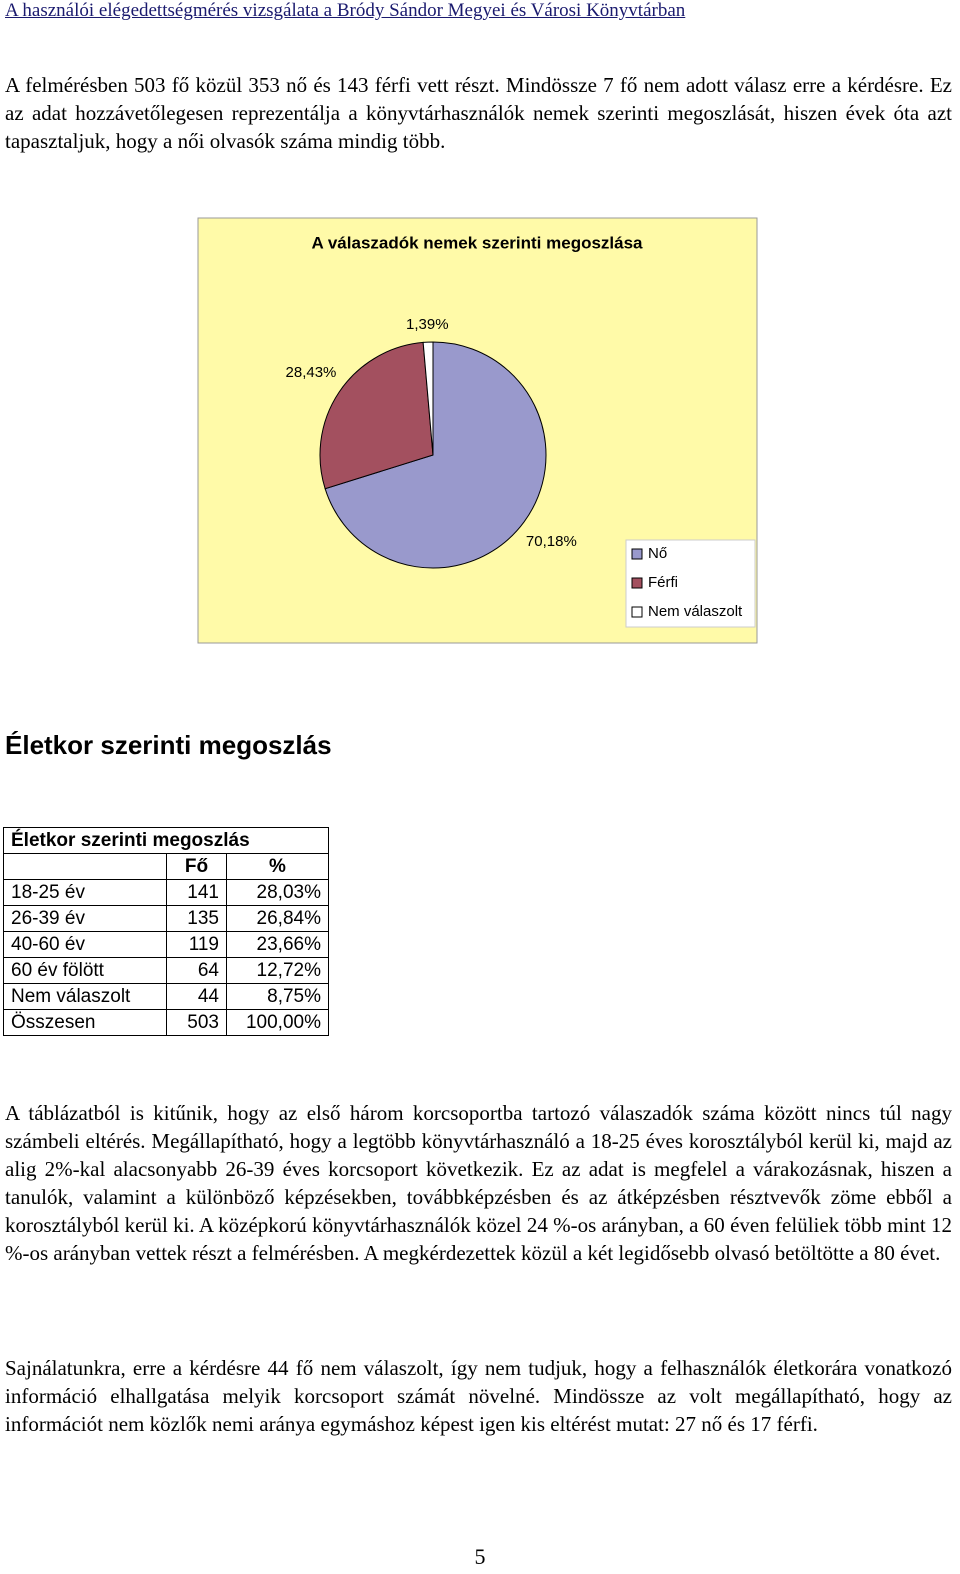 Image resolution: width=960 pixels, height=1574 pixels. I want to click on table-cell: 12,72%, so click(277, 970).